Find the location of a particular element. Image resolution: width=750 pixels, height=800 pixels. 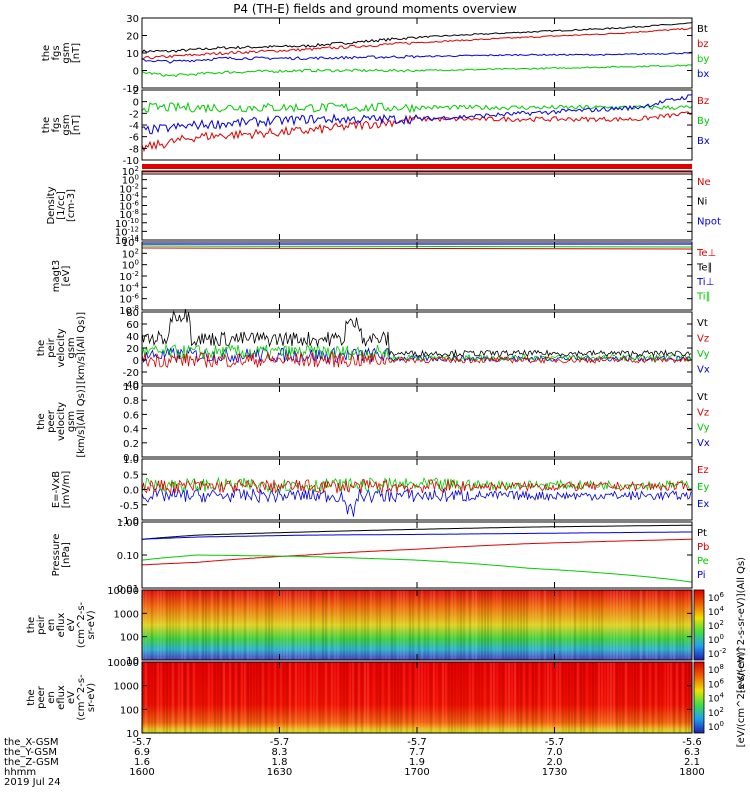

y-axis-label: en is located at coordinates (51, 697).